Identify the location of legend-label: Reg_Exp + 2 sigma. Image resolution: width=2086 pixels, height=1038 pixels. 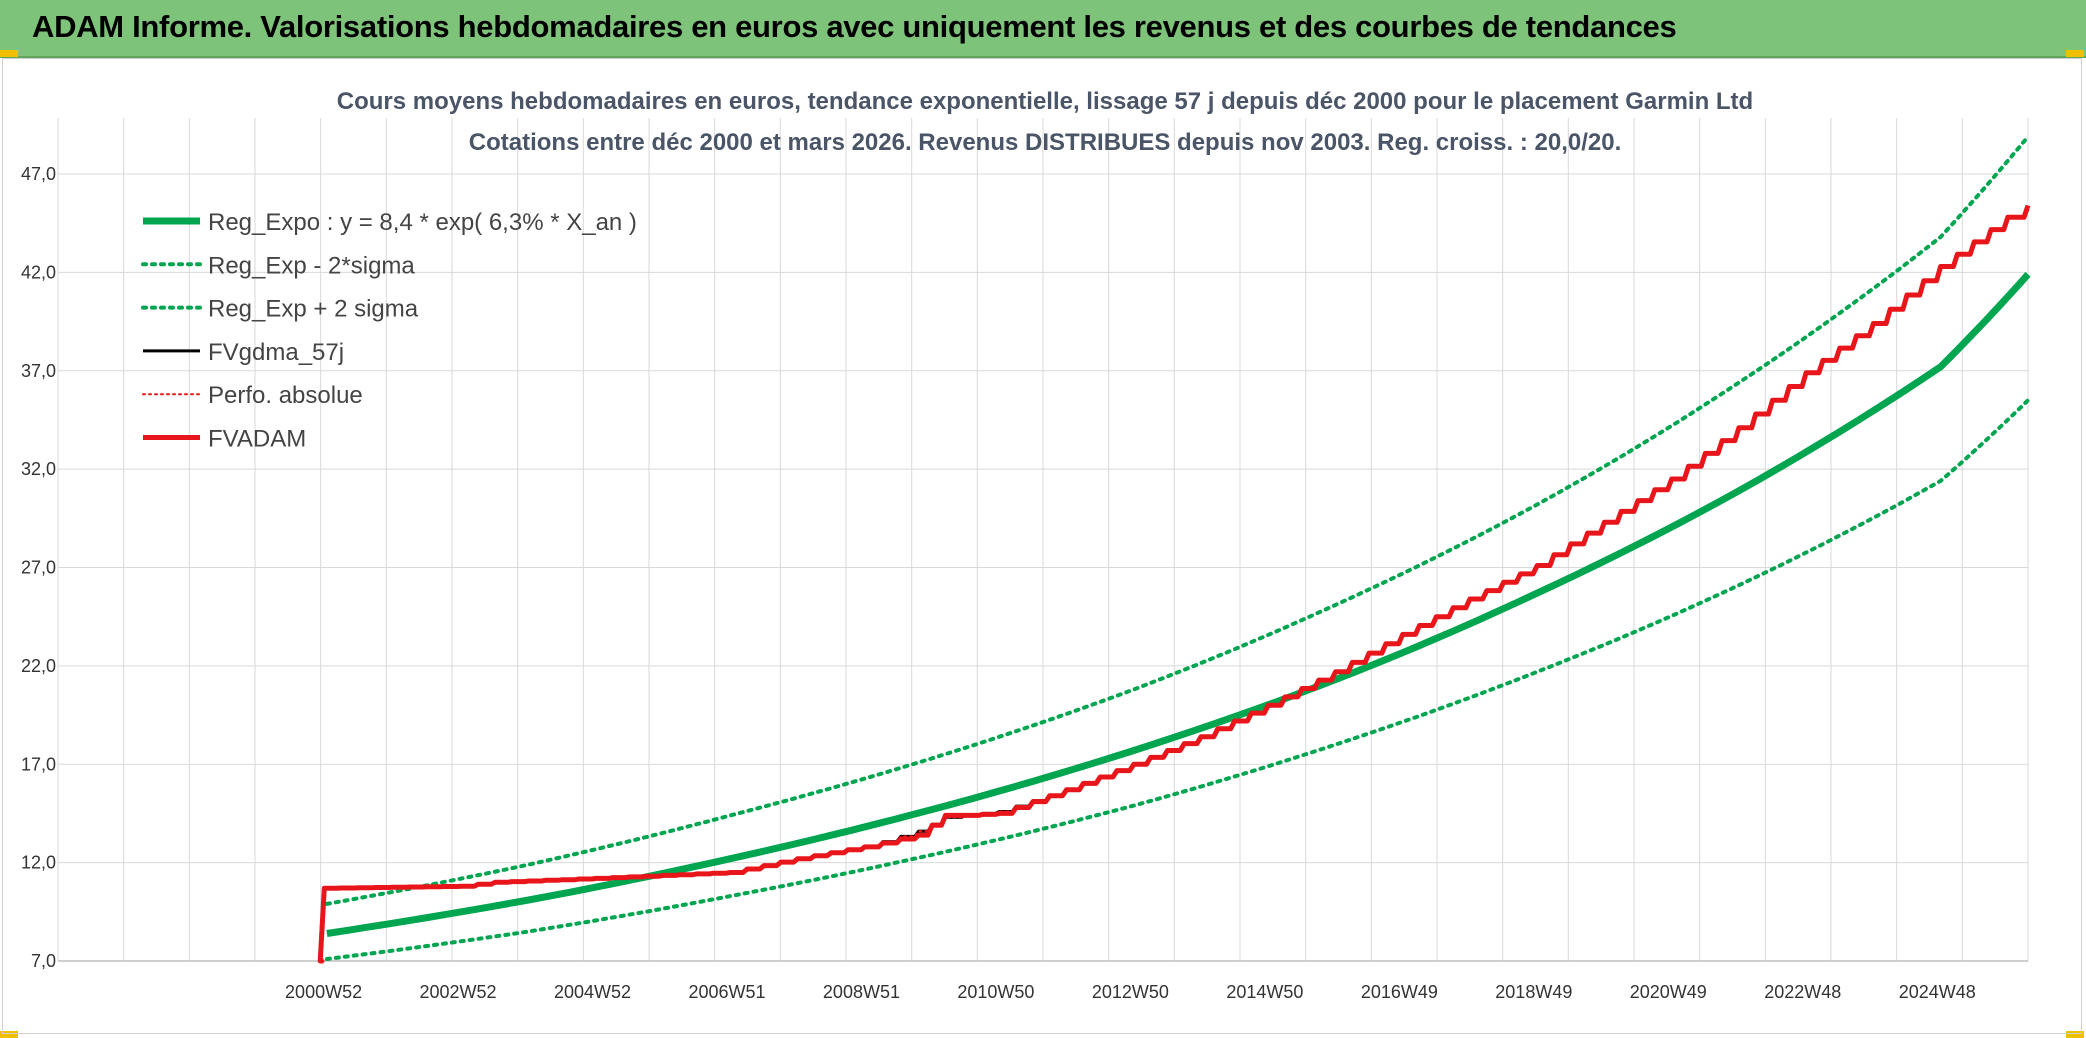
(313, 309).